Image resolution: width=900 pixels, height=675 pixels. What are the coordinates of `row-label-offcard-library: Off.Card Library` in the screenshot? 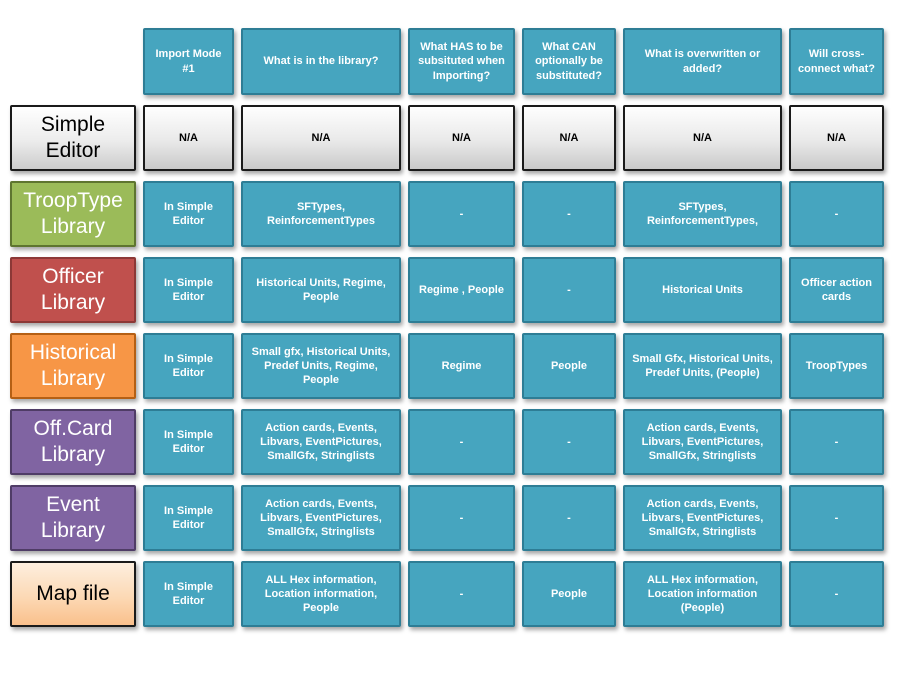 It's located at (73, 442).